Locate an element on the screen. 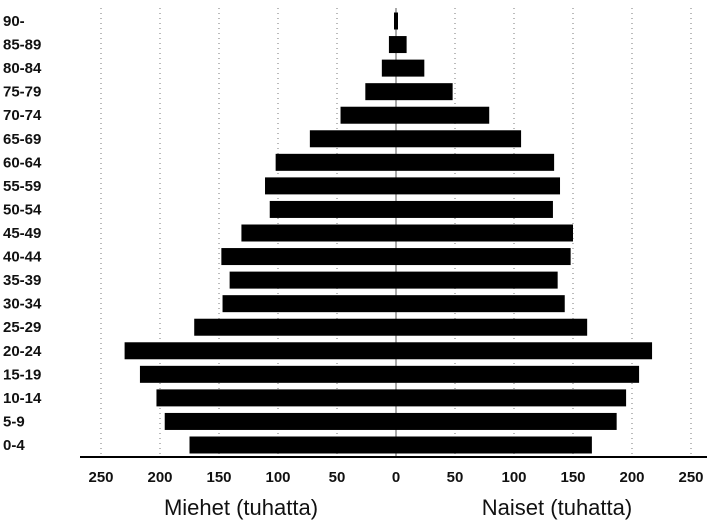 The width and height of the screenshot is (709, 521). age-group-label: 75-79 is located at coordinates (22, 92).